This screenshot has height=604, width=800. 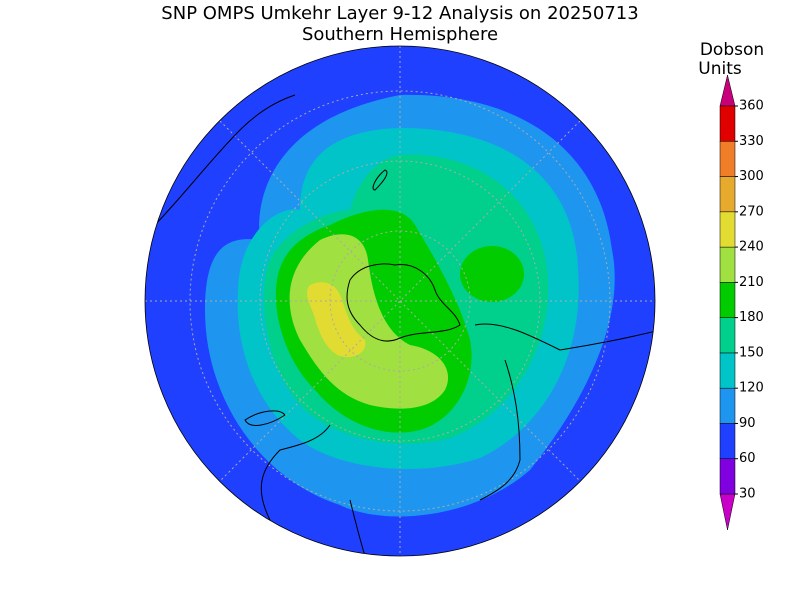 I want to click on colorbar-tick-label: 60, so click(x=747, y=458).